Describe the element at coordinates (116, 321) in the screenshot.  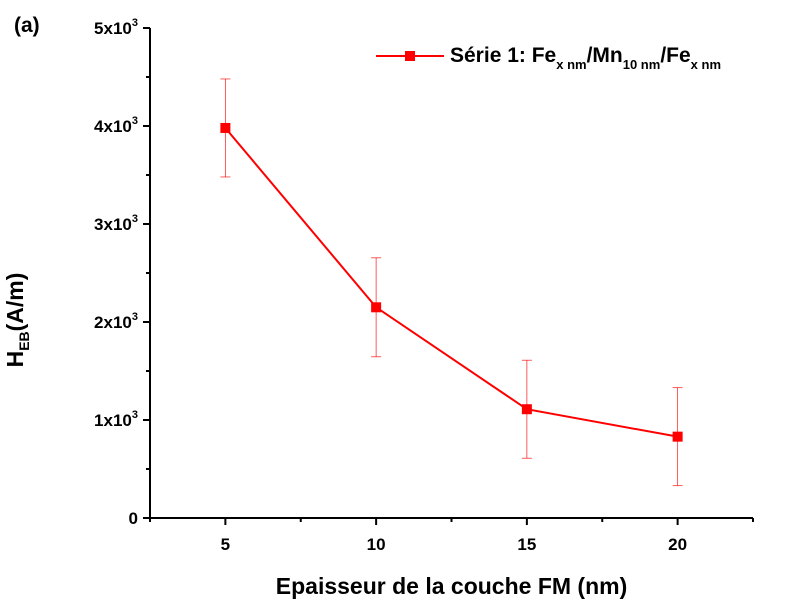
I see `y-tick-label: 2x10³` at that location.